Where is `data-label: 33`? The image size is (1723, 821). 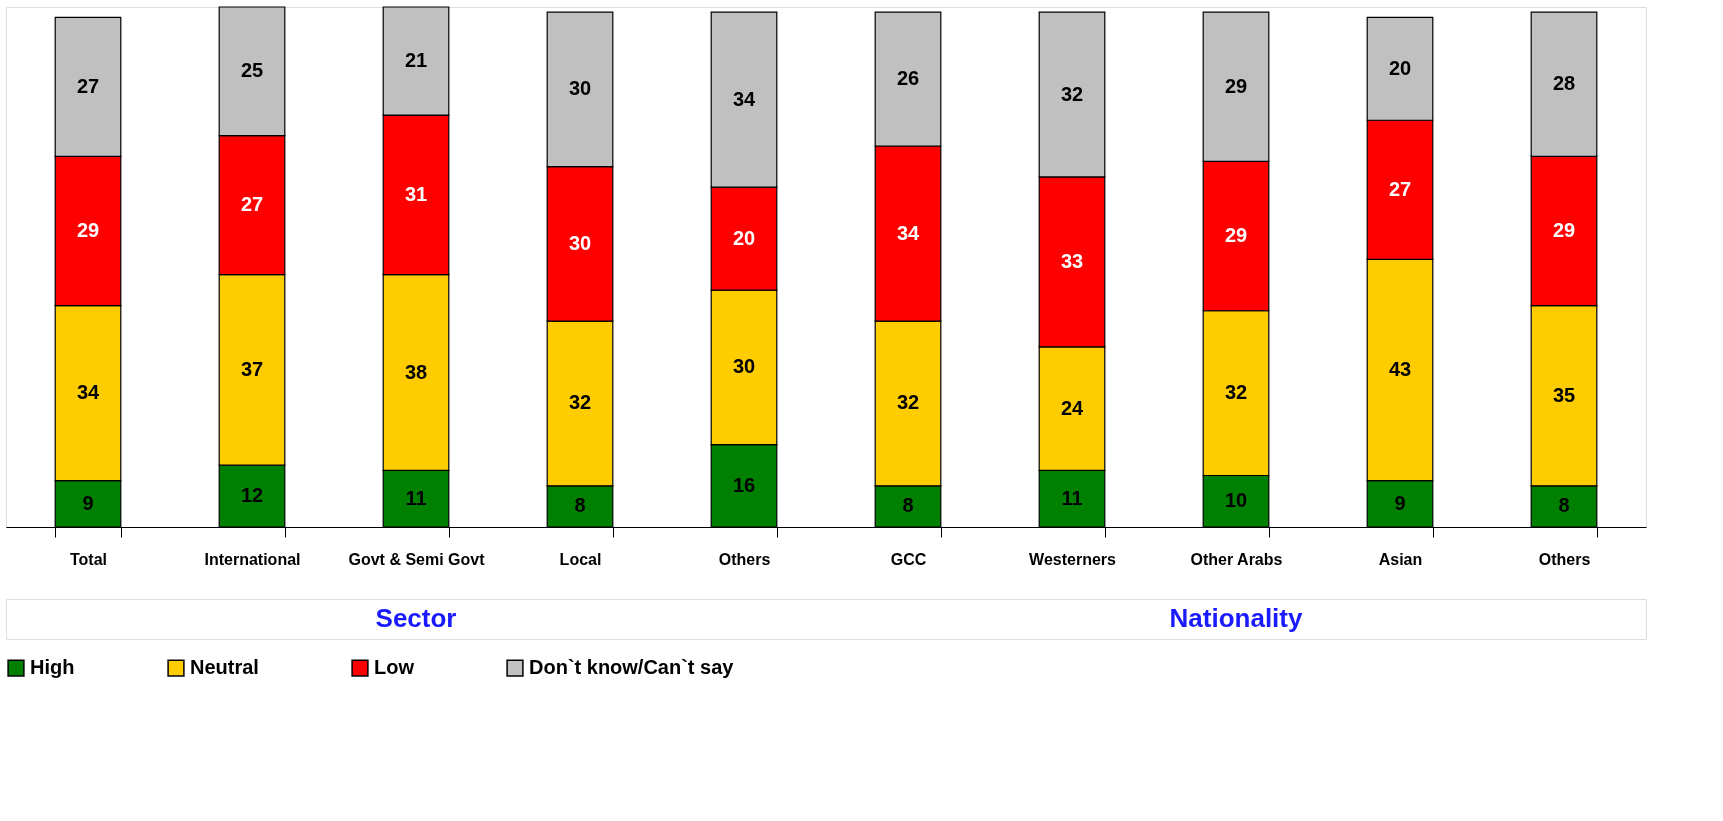 data-label: 33 is located at coordinates (1072, 260).